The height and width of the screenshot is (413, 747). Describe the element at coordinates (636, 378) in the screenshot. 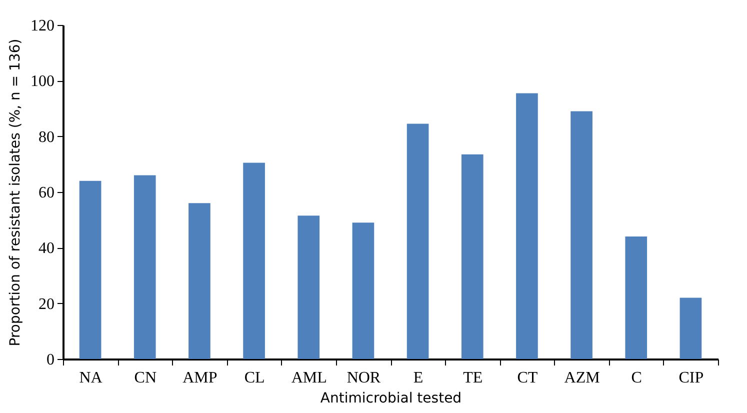

I see `x-tick-label: C` at that location.